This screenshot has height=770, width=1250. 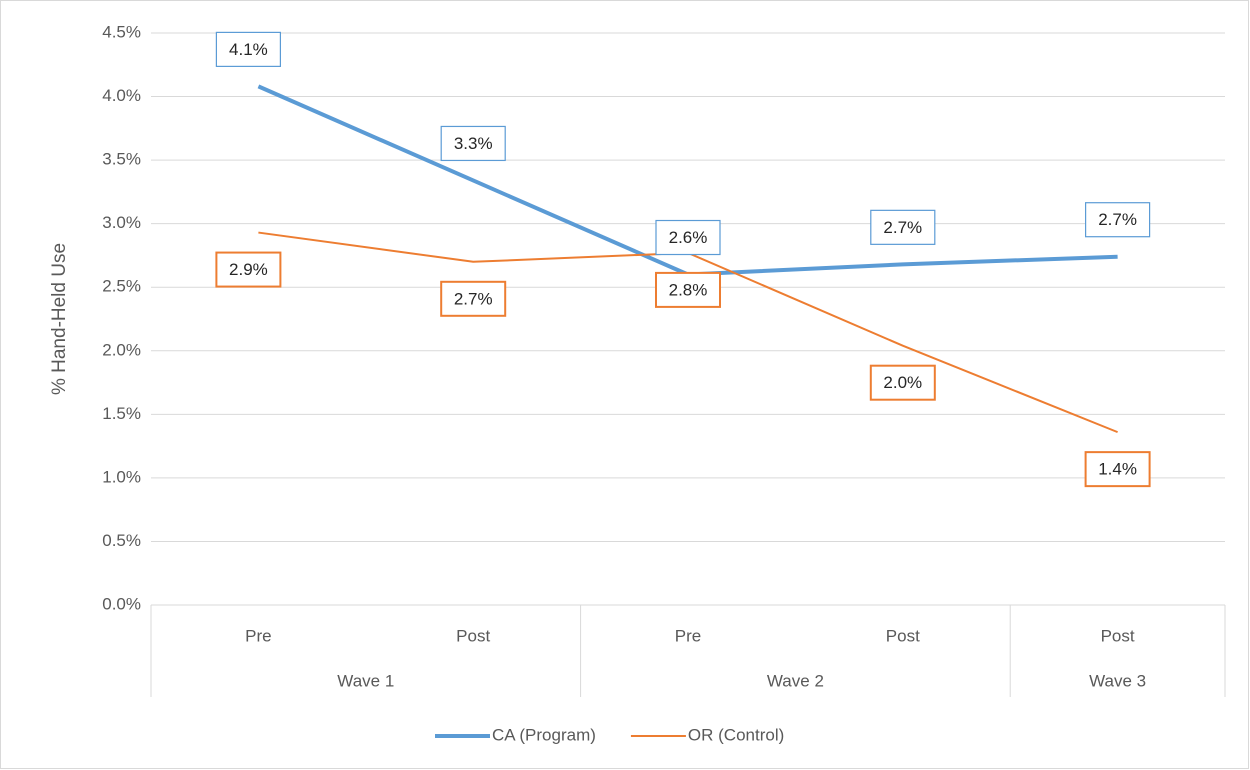 What do you see at coordinates (736, 734) in the screenshot?
I see `legend-label: OR (Control)` at bounding box center [736, 734].